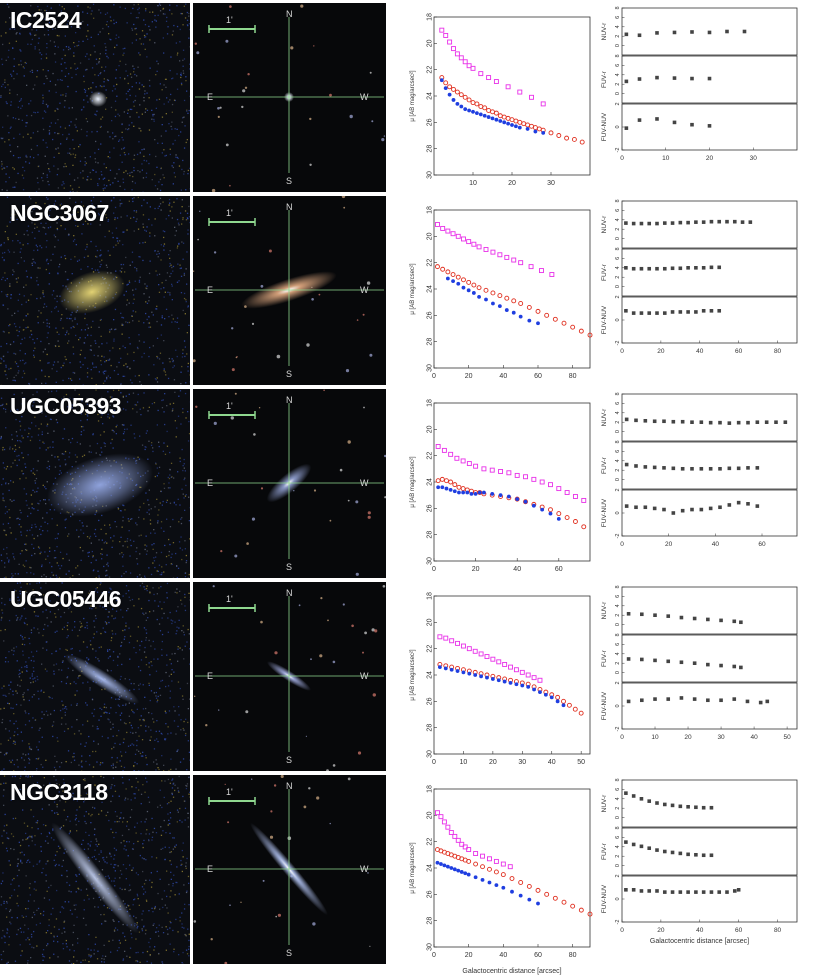 Image resolution: width=817 pixels, height=976 pixels. Describe the element at coordinates (710, 158) in the screenshot. I see `x-tick-label: 20` at that location.